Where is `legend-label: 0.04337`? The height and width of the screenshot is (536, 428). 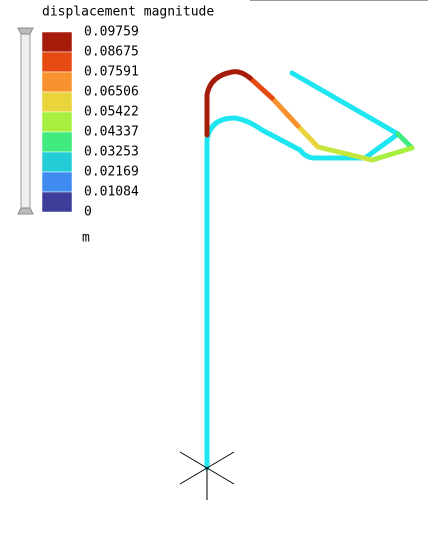
legend-label: 0.04337 is located at coordinates (111, 132).